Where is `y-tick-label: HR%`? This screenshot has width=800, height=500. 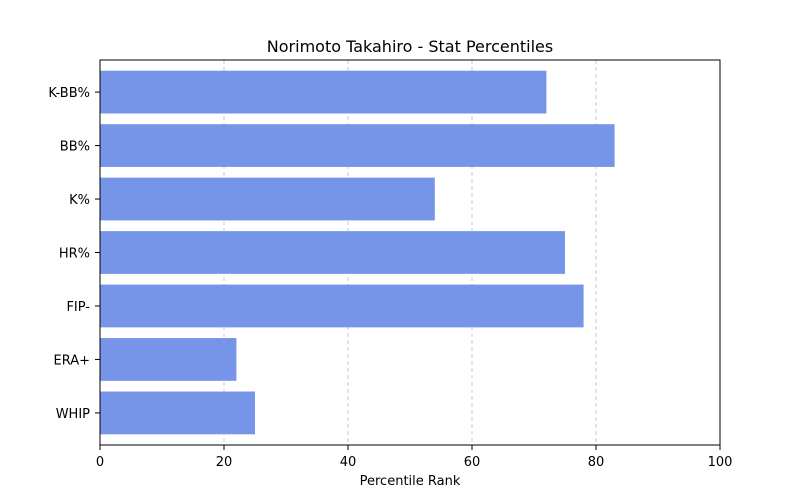 y-tick-label: HR% is located at coordinates (74, 254).